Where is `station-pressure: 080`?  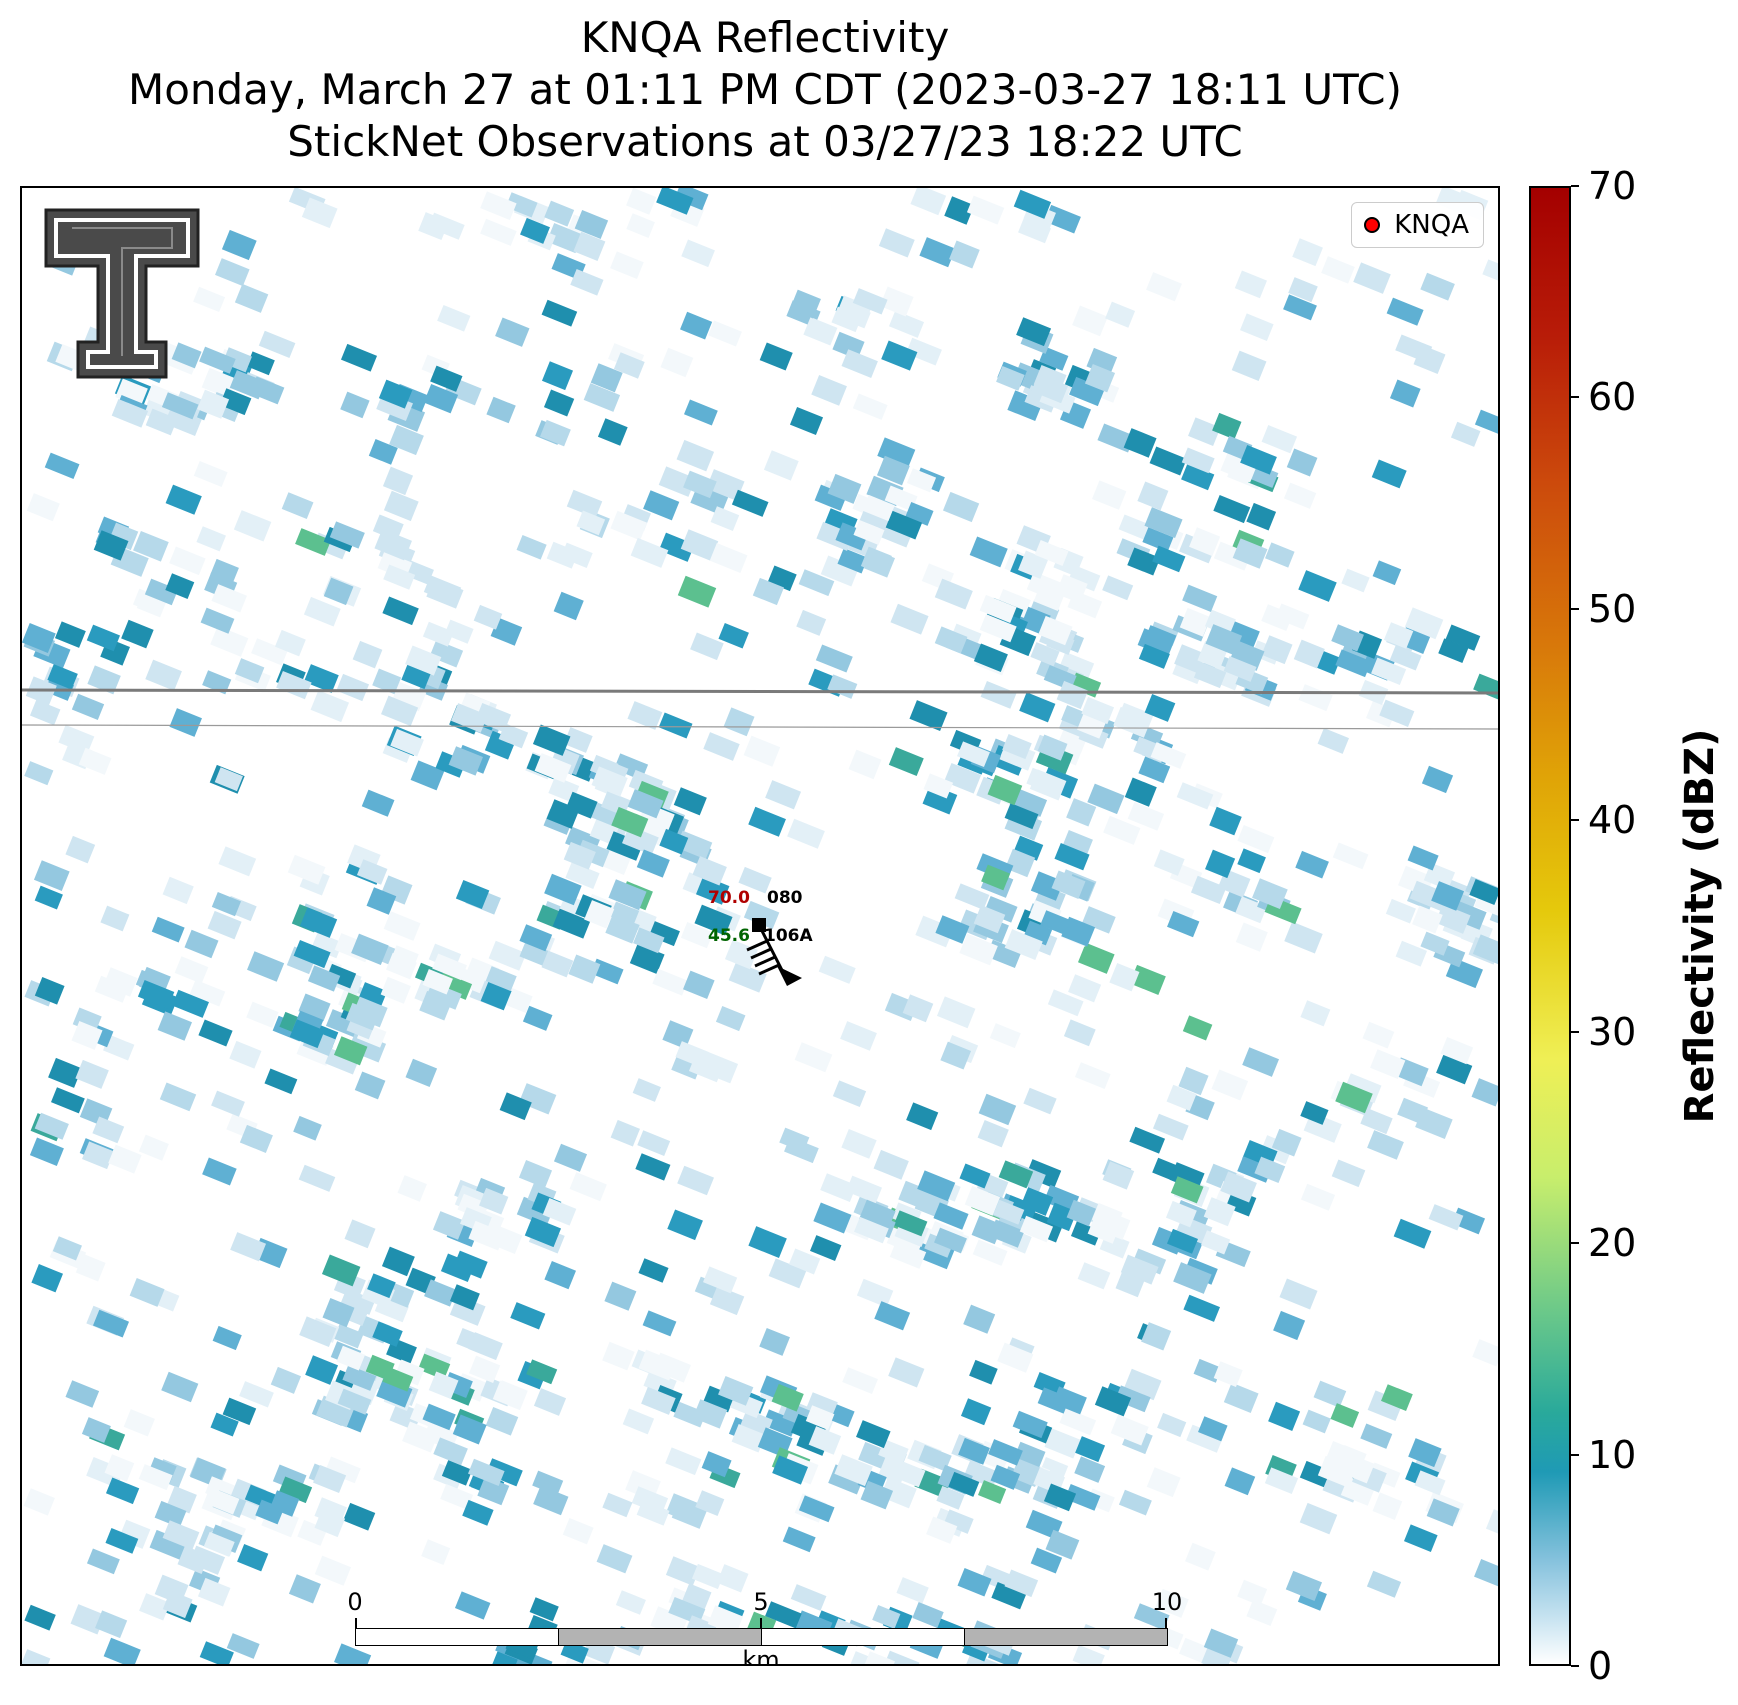 station-pressure: 080 is located at coordinates (785, 898).